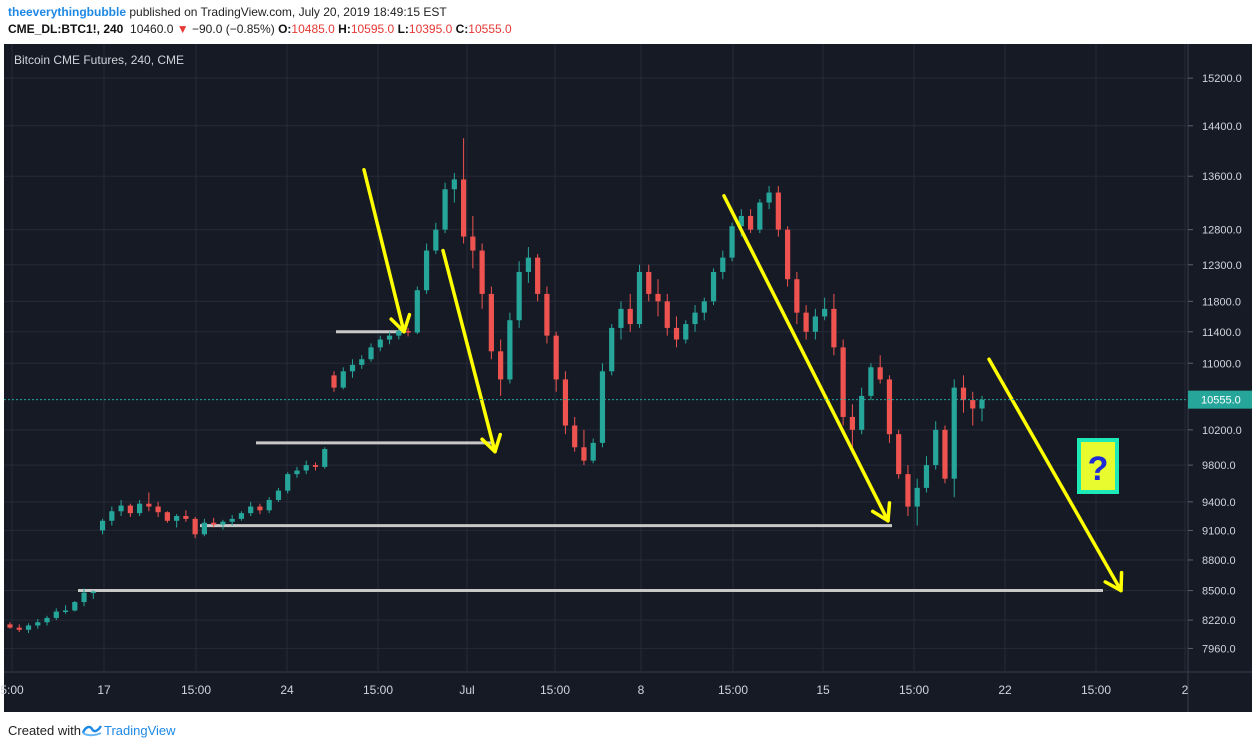 The image size is (1256, 748). What do you see at coordinates (140, 730) in the screenshot?
I see `tradingview-brand: TradingView` at bounding box center [140, 730].